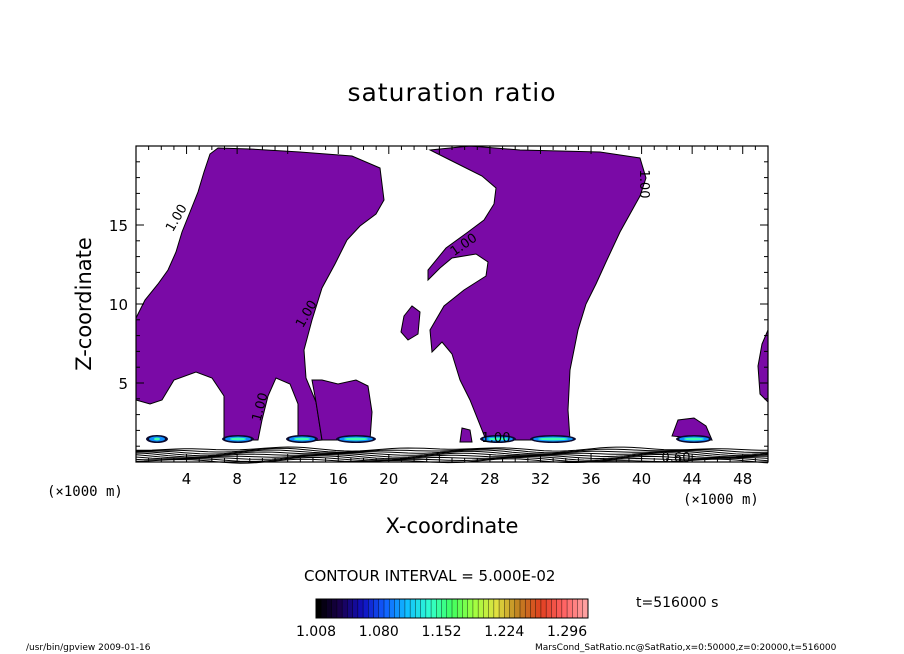  Describe the element at coordinates (452, 92) in the screenshot. I see `chart-title: saturation ratio` at that location.